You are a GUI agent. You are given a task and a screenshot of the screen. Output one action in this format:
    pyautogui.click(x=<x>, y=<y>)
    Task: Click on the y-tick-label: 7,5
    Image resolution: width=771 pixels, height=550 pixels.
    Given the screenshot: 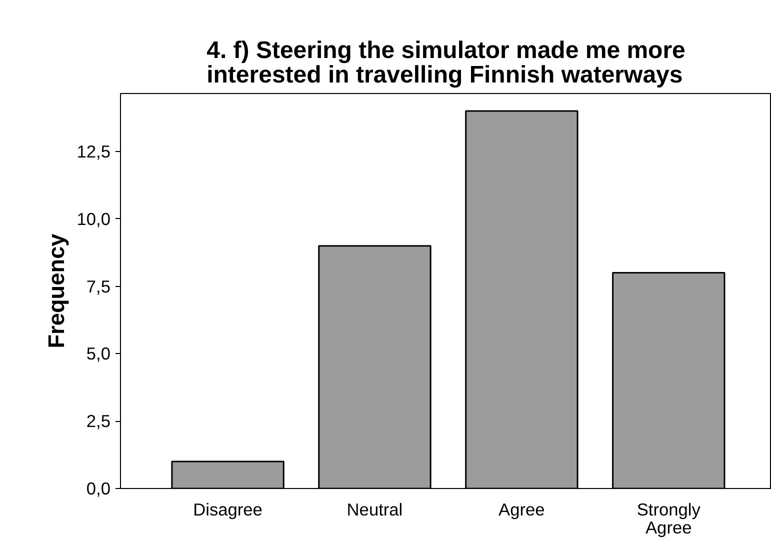 What is the action you would take?
    pyautogui.click(x=98, y=286)
    